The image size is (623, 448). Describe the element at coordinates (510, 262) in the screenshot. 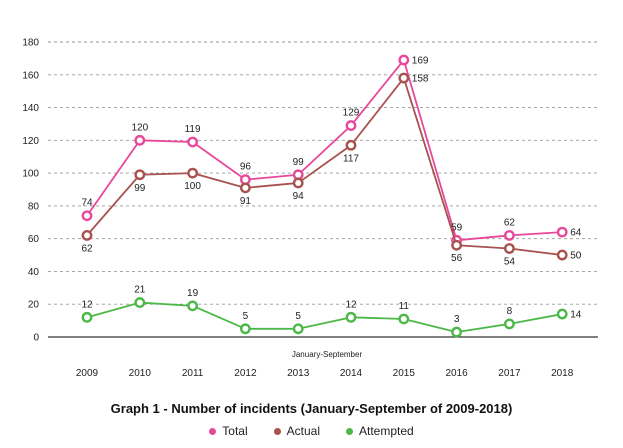

I see `data-label-actual-2017: 54` at that location.